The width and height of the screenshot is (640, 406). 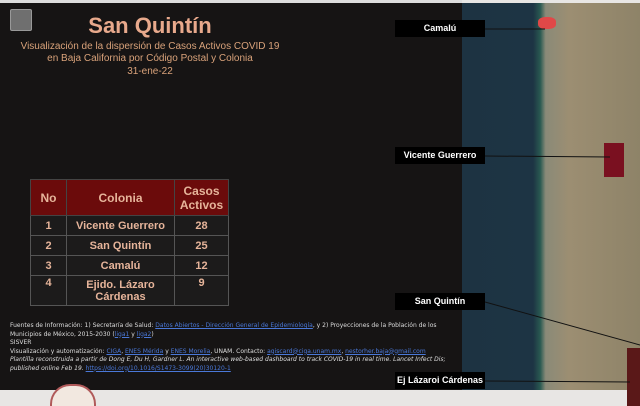 What do you see at coordinates (144, 334) in the screenshot?
I see `link-liga2: liga2` at bounding box center [144, 334].